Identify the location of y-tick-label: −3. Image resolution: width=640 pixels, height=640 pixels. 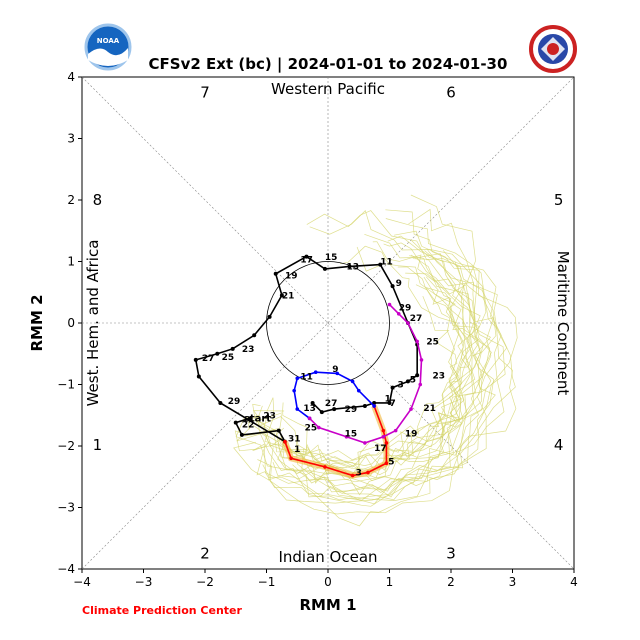
(66, 508).